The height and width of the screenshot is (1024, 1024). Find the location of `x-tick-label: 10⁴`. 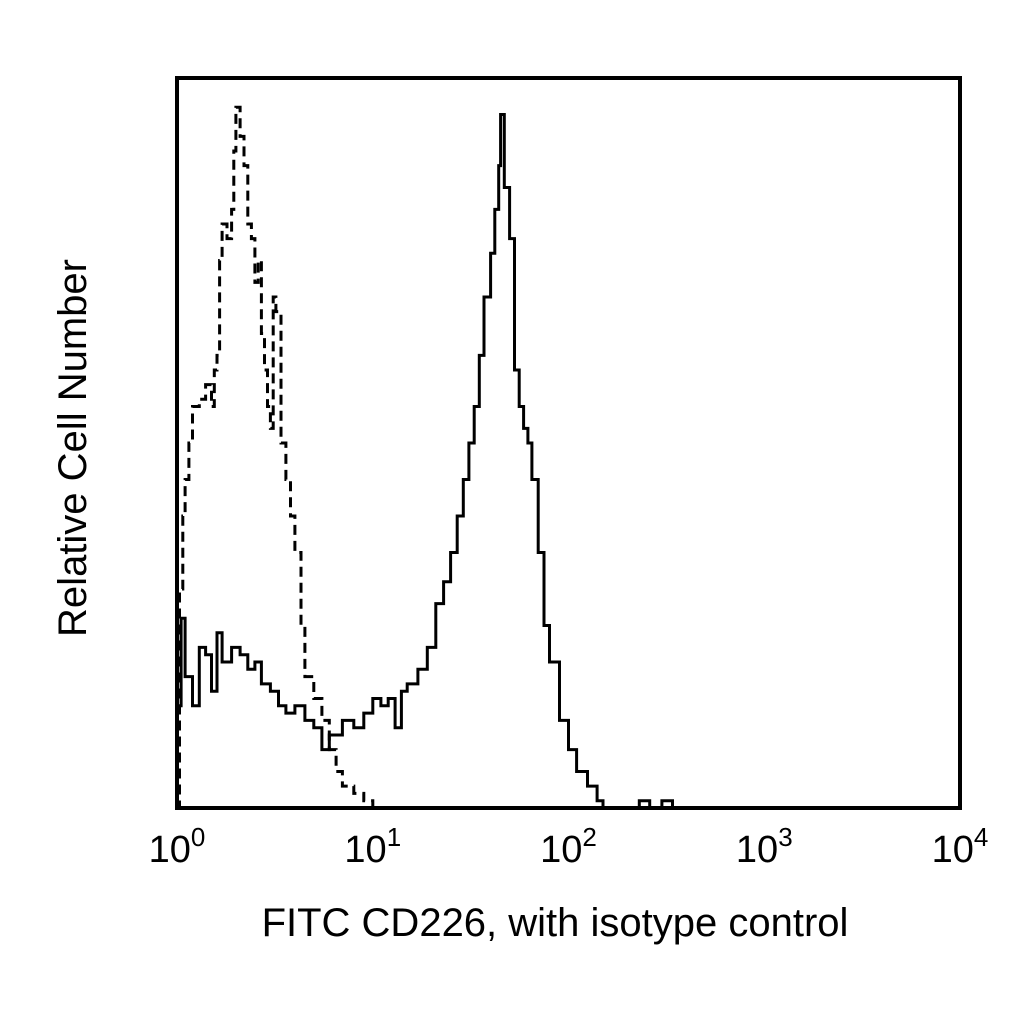

x-tick-label: 10⁴ is located at coordinates (960, 846).